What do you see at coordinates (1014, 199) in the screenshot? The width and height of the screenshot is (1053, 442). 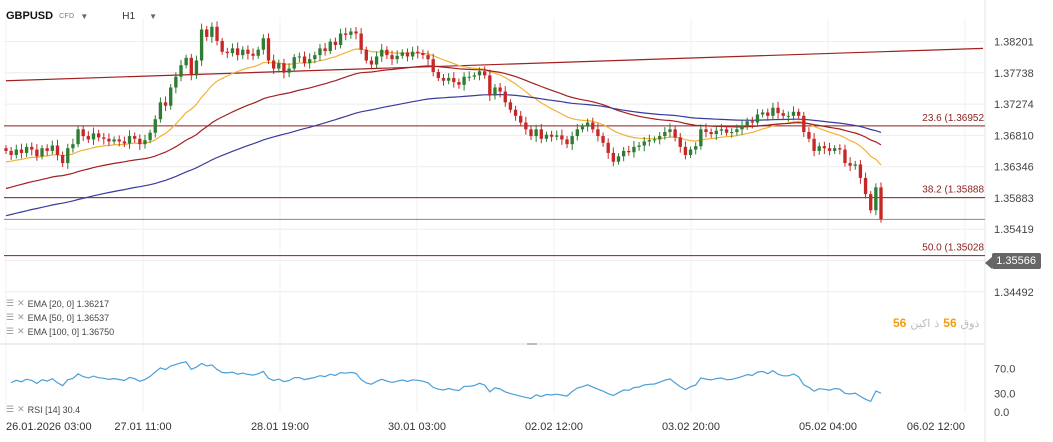 I see `price-tick-label: 1.35883` at bounding box center [1014, 199].